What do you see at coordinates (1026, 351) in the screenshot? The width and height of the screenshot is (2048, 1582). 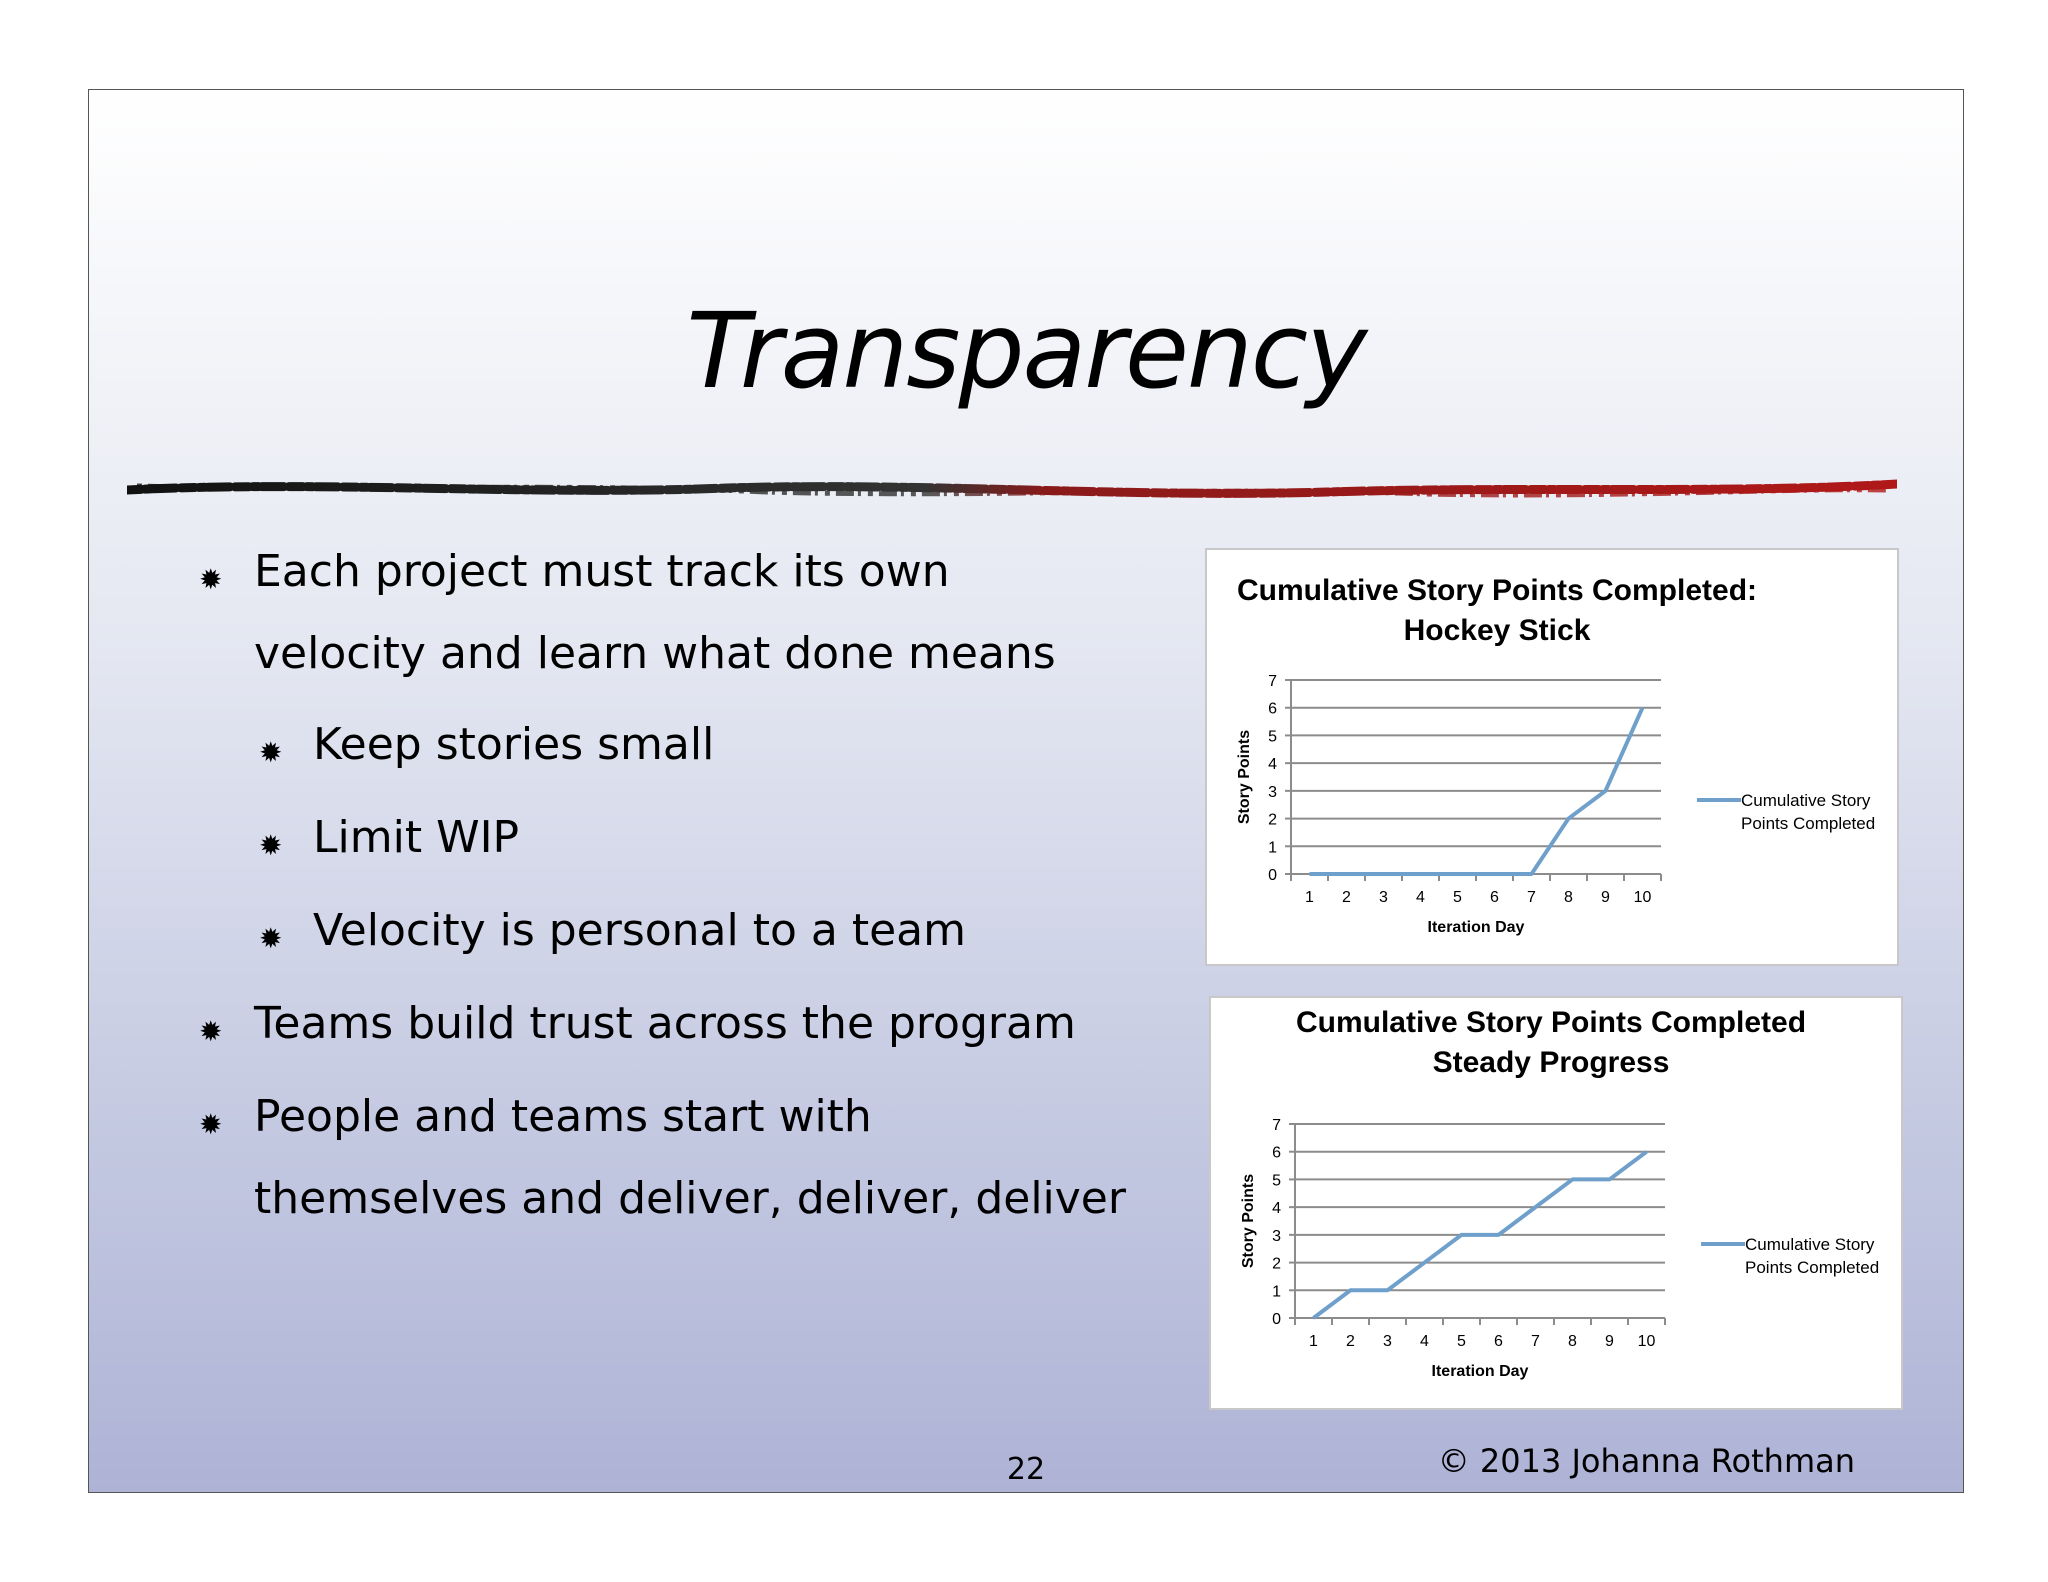 I see `slide-title: Transparency` at bounding box center [1026, 351].